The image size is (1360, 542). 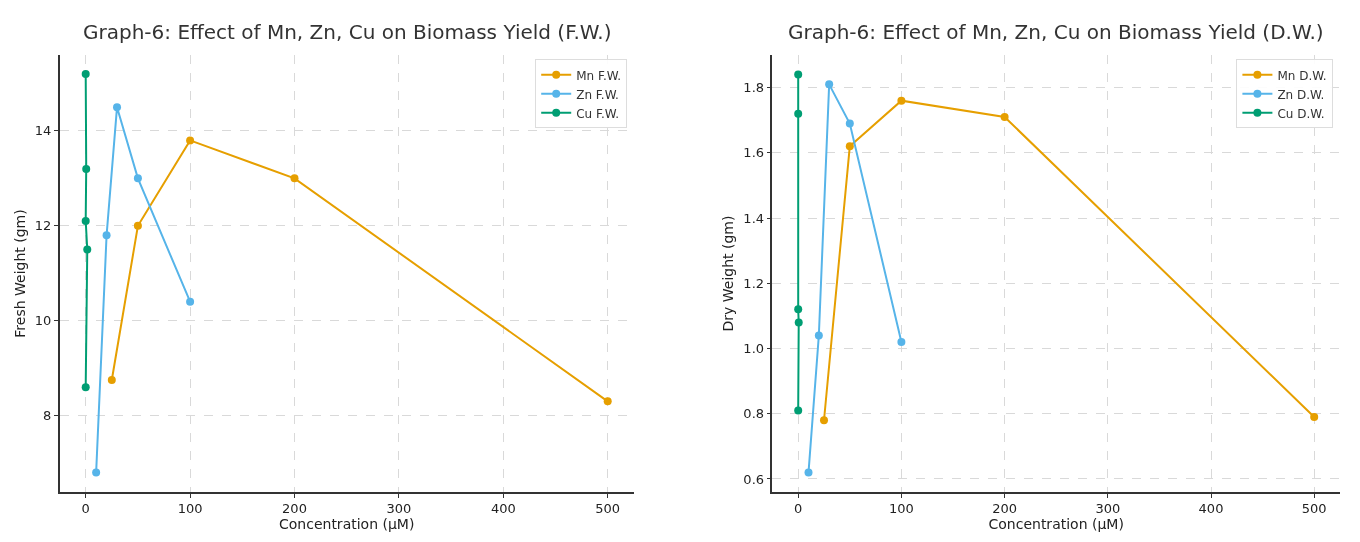 What do you see at coordinates (754, 283) in the screenshot?
I see `y-tick-label: 1.2` at bounding box center [754, 283].